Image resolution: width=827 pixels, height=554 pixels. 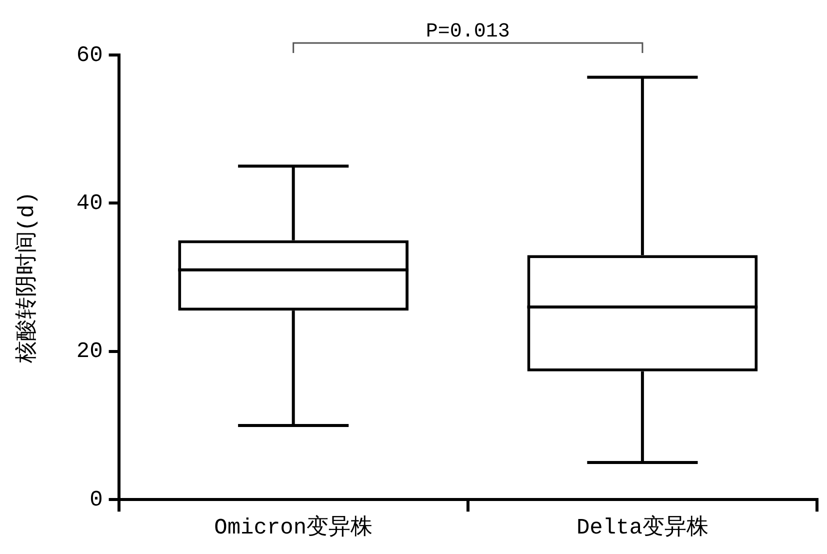 What do you see at coordinates (468, 32) in the screenshot?
I see `text: P=0.013` at bounding box center [468, 32].